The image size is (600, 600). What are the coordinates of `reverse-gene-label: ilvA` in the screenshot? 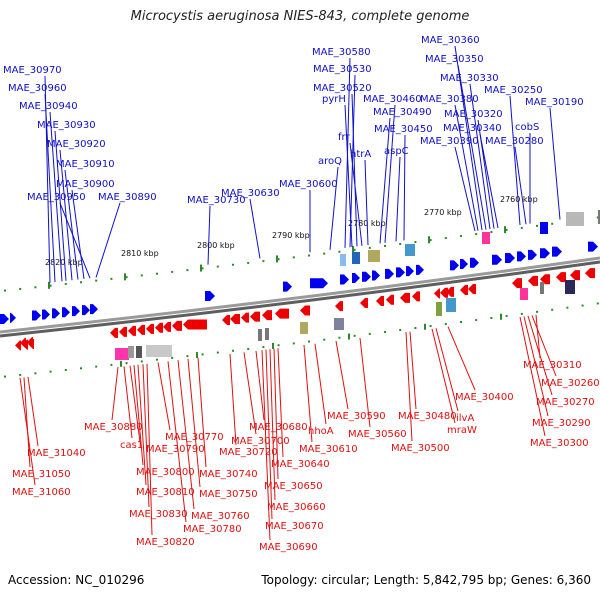 It's located at (465, 418).